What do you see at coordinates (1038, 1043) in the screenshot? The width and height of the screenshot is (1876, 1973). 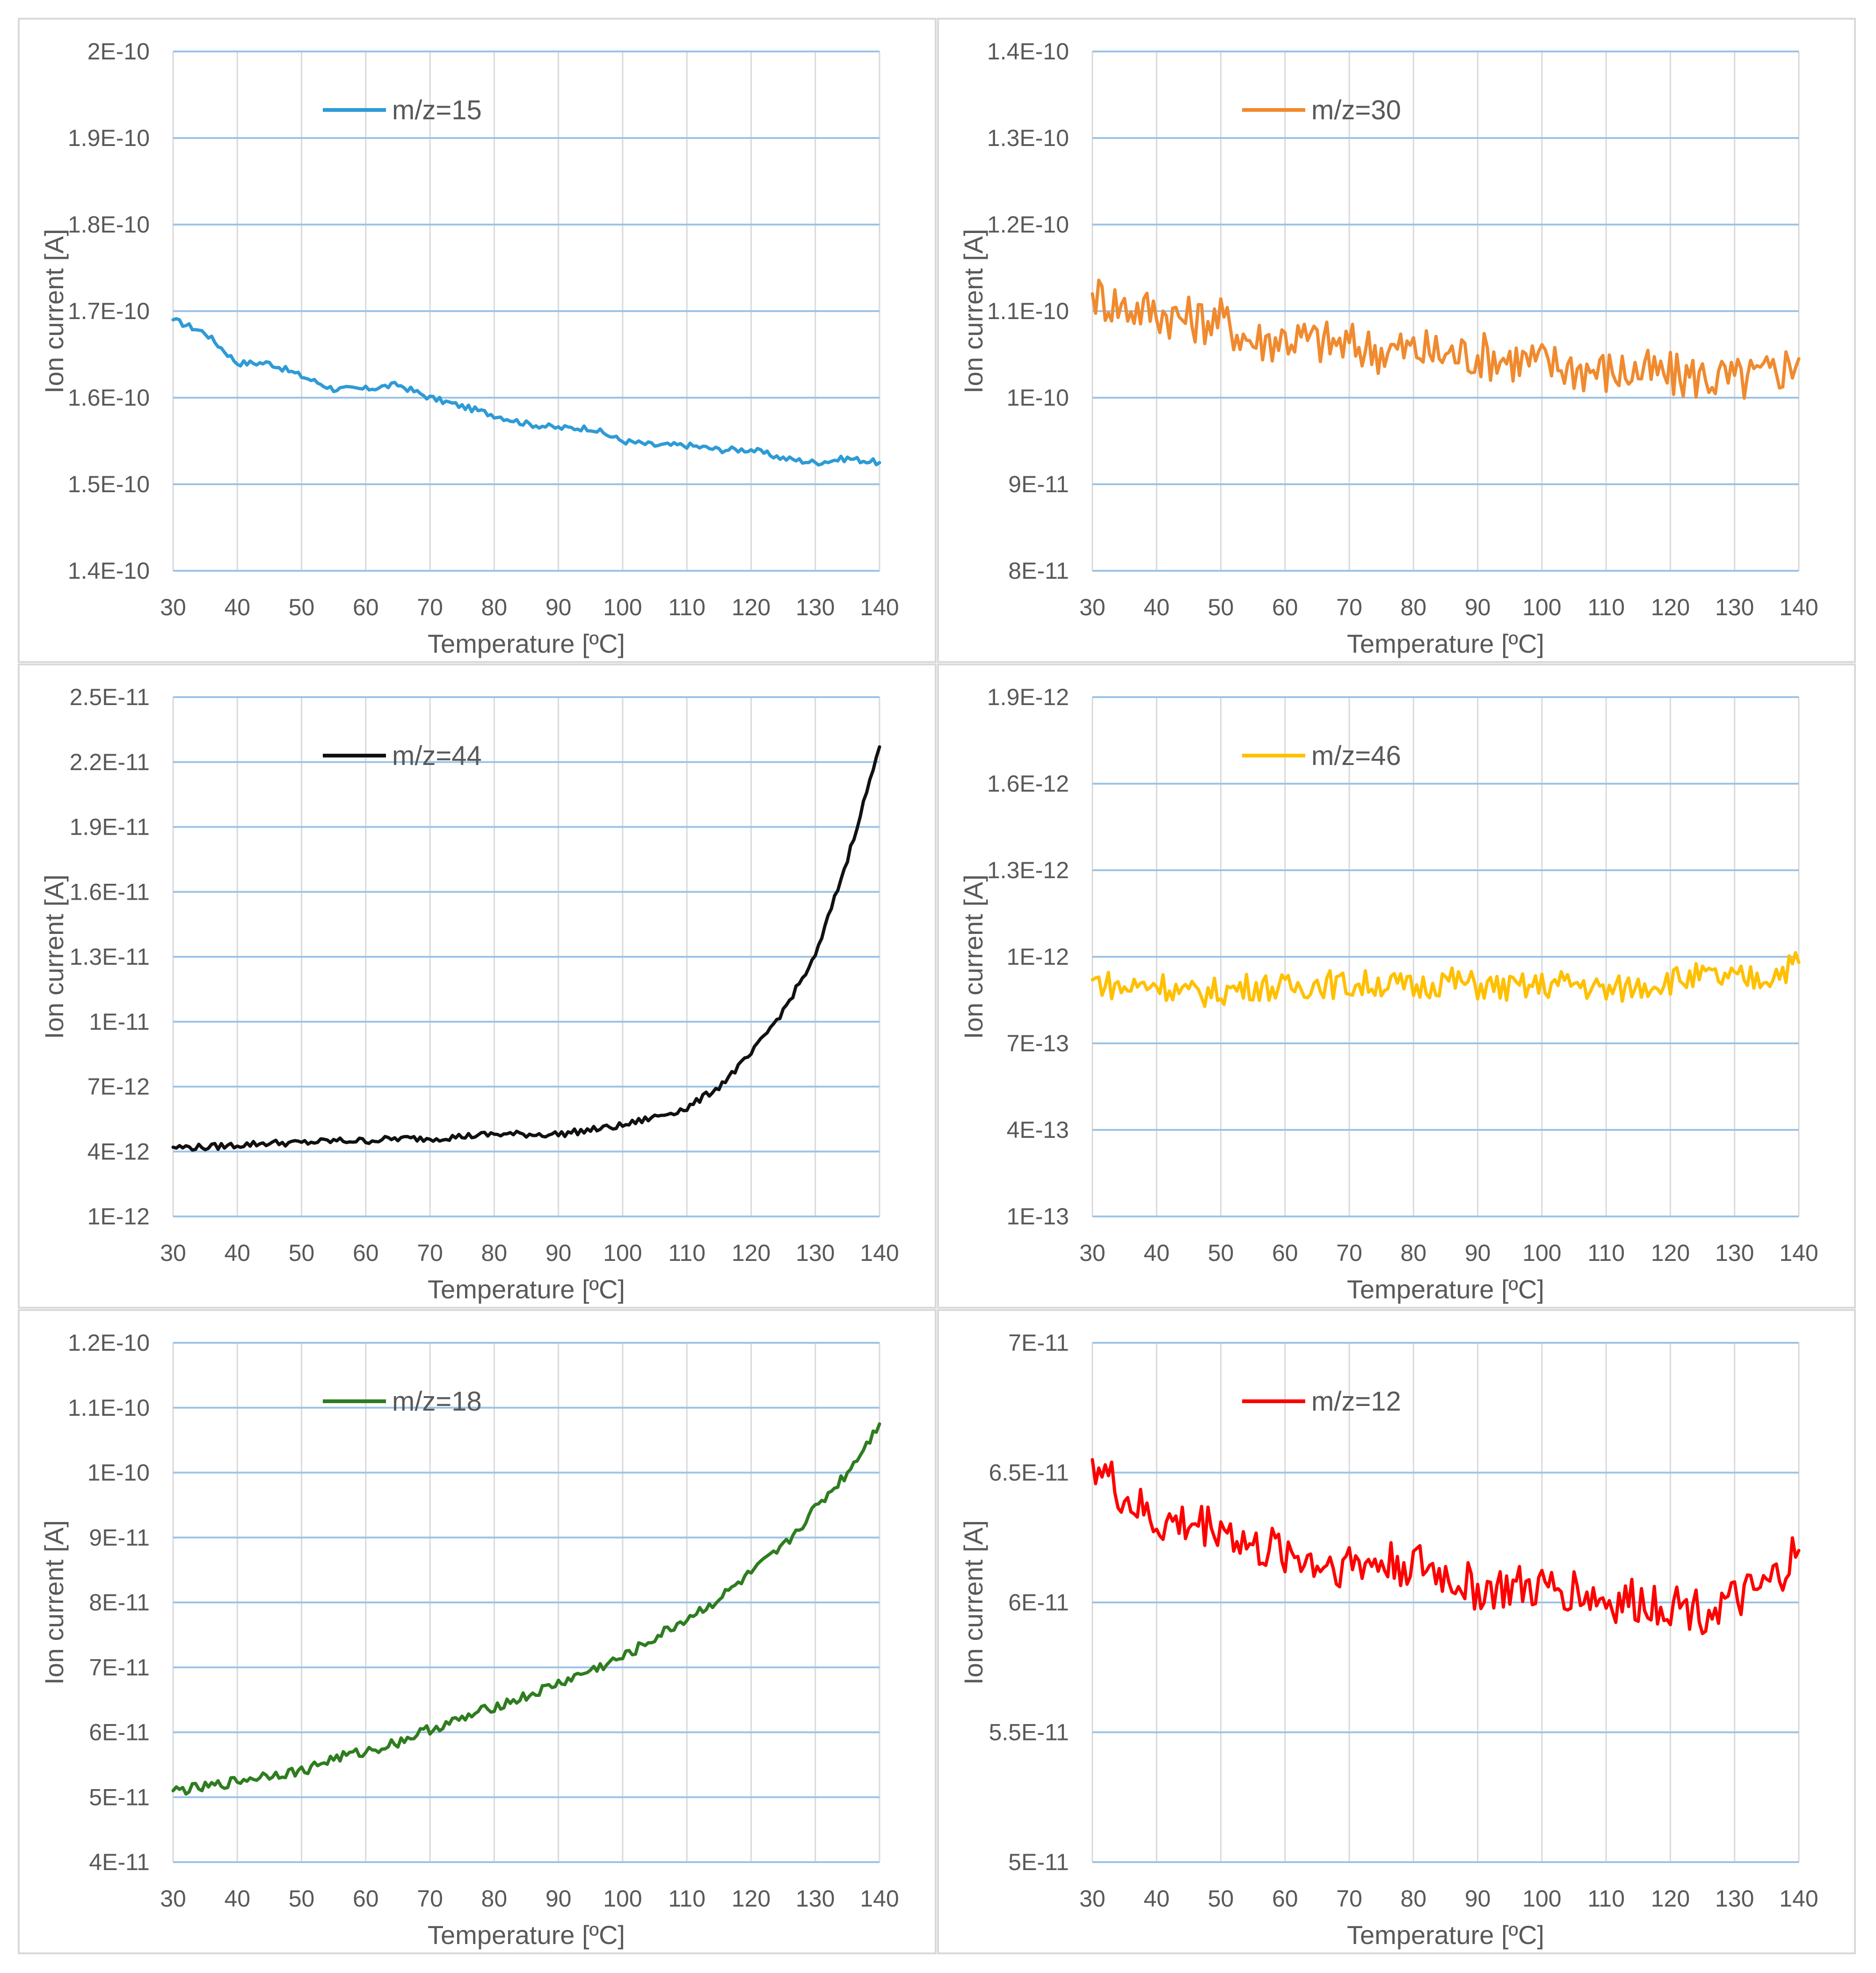 I see `y-tick-label: 7E-13` at bounding box center [1038, 1043].